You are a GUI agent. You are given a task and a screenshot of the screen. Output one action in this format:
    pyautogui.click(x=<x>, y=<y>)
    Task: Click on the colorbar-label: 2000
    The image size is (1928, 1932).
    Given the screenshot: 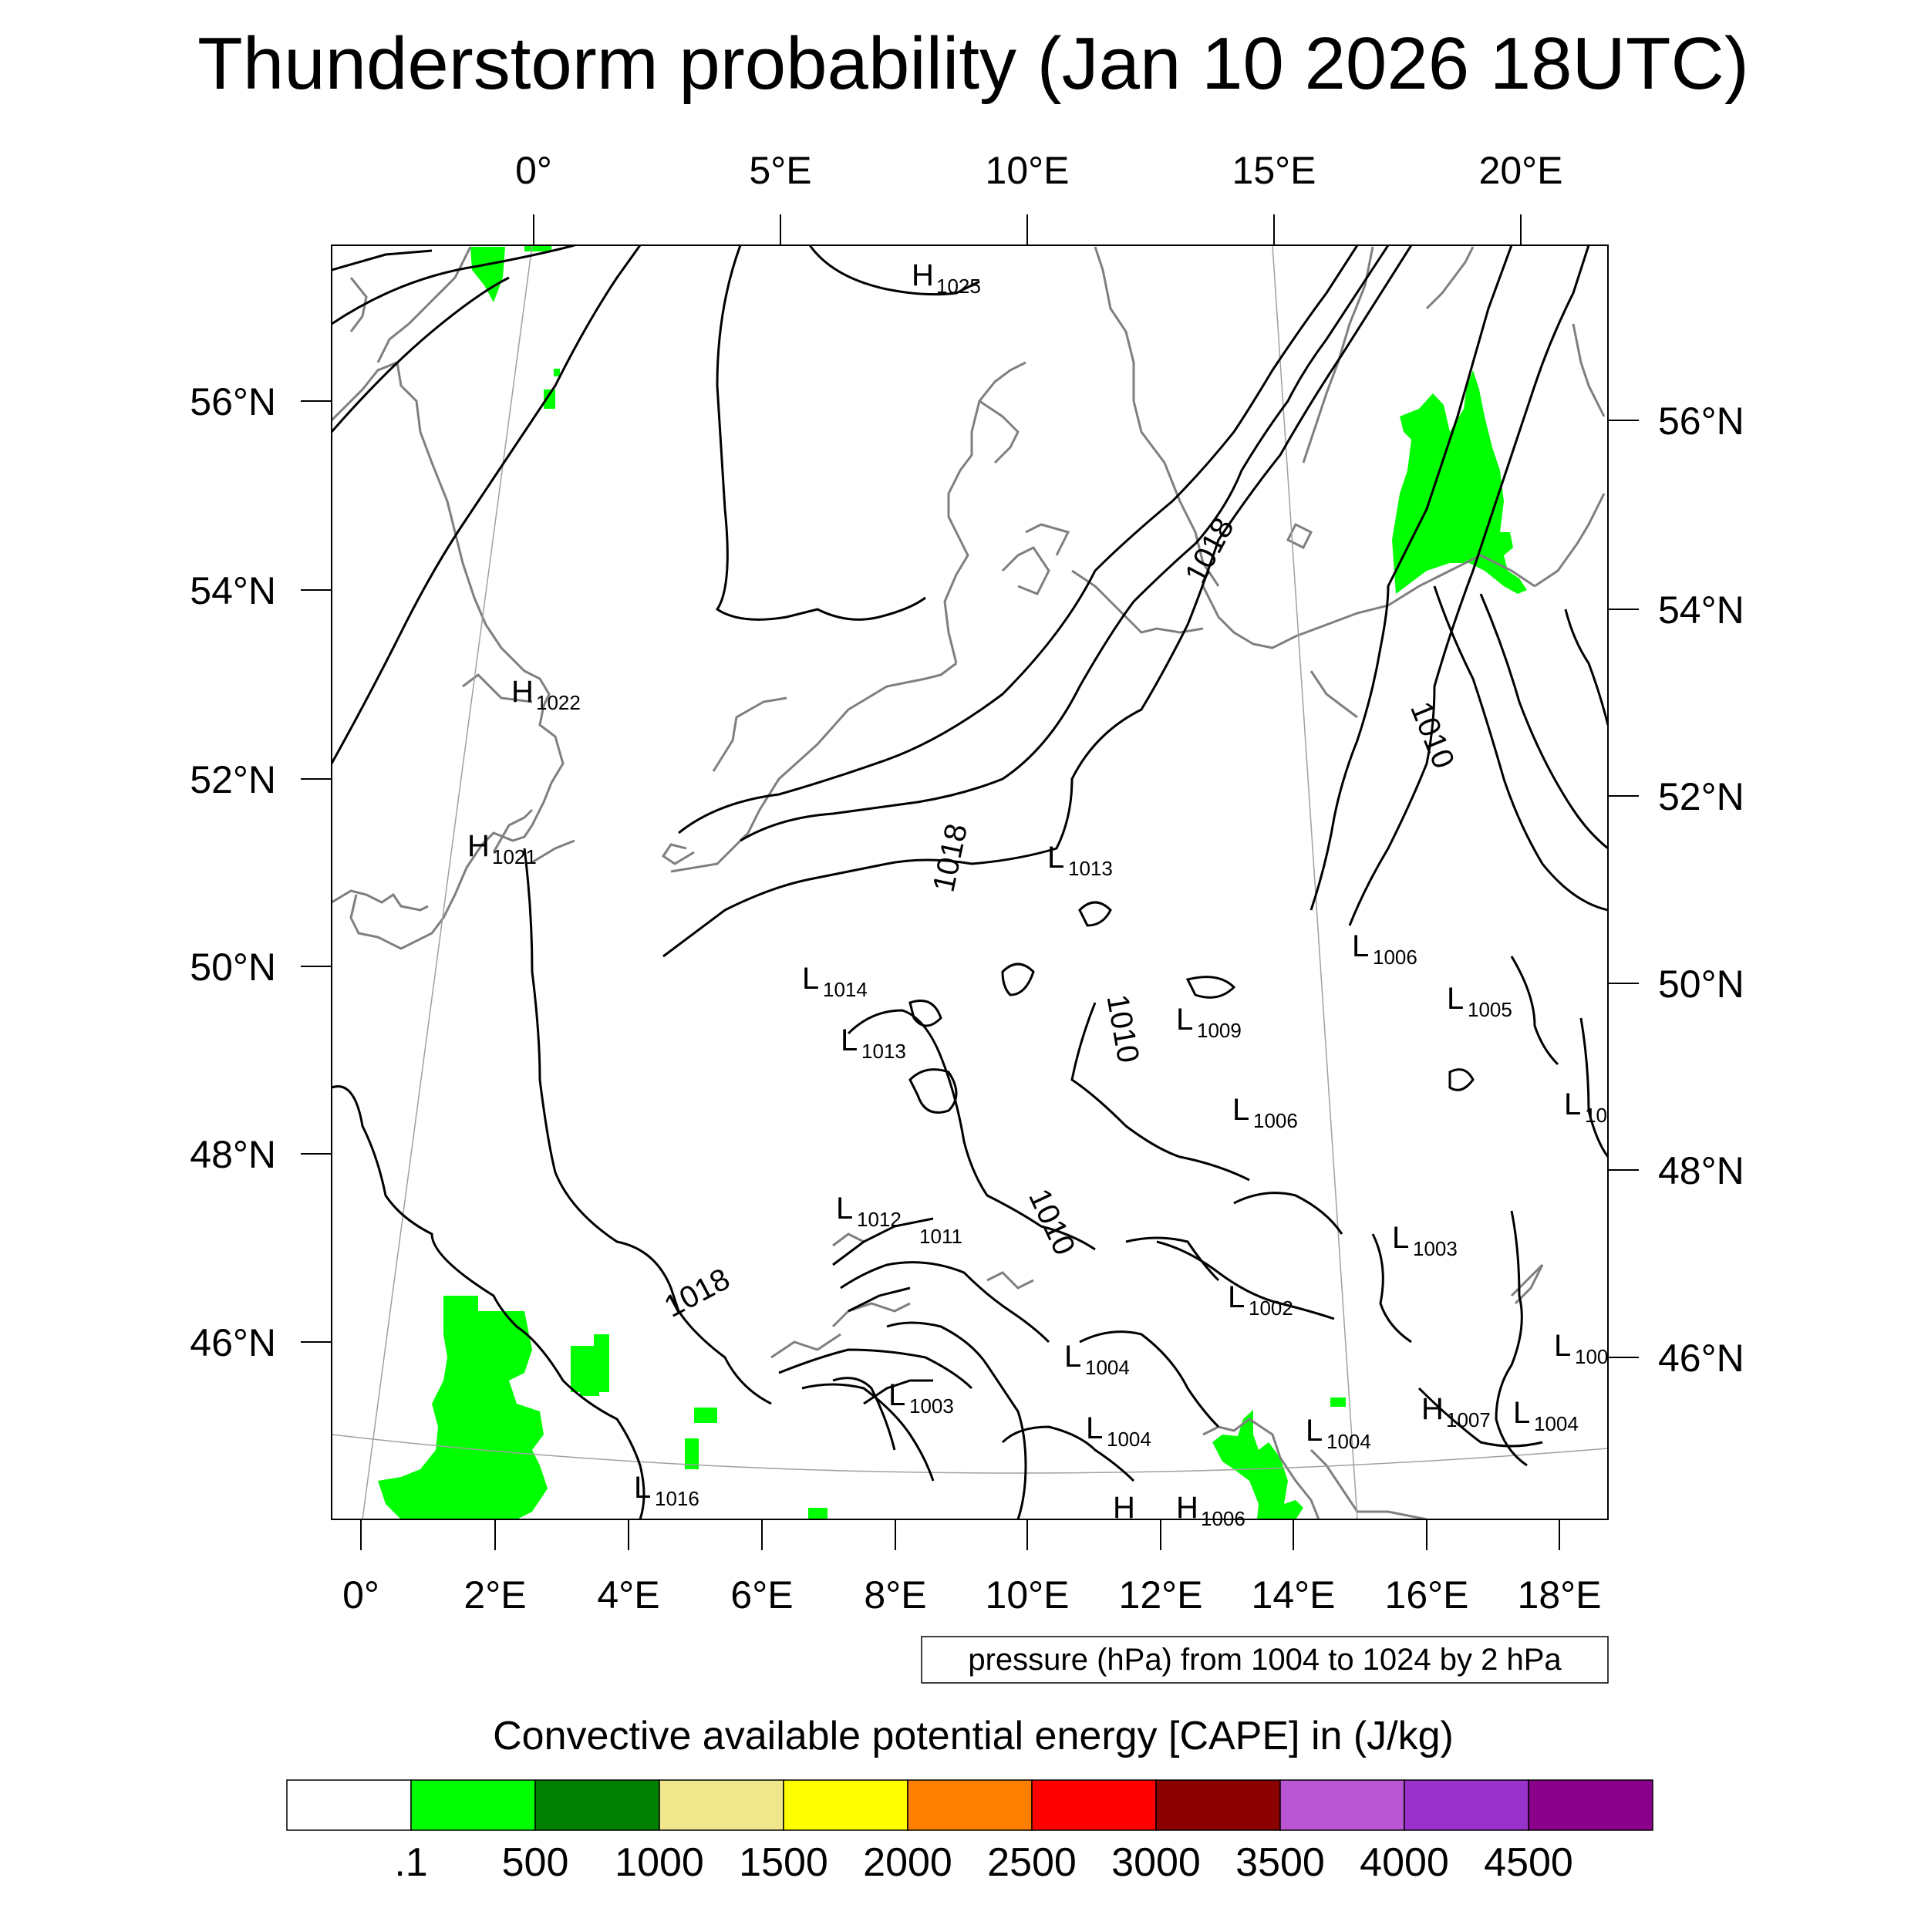 What is the action you would take?
    pyautogui.click(x=907, y=1862)
    